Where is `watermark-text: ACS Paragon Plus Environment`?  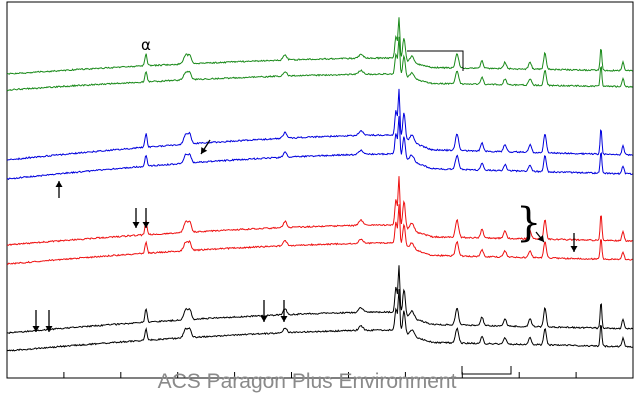
watermark-text: ACS Paragon Plus Environment is located at coordinates (307, 381).